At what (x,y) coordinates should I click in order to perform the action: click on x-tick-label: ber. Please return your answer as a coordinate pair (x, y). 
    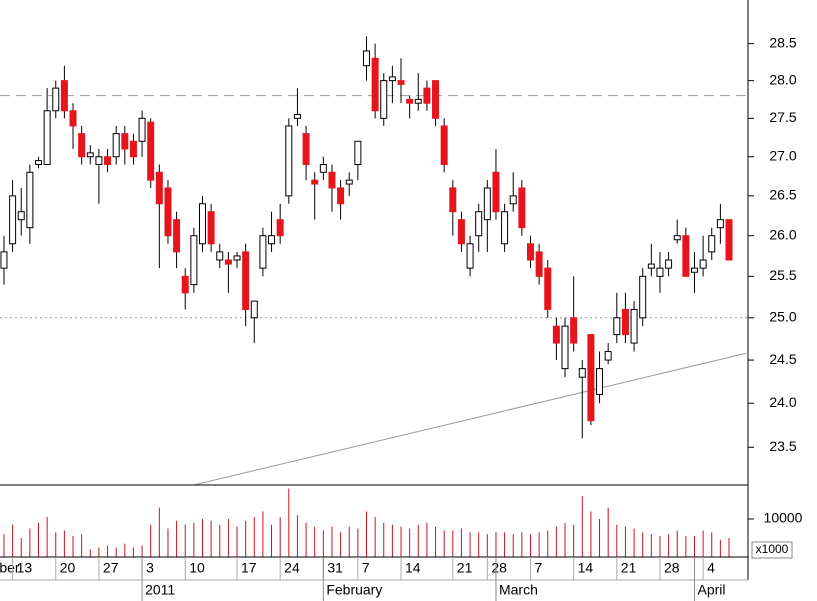
    Looking at the image, I should click on (10, 568).